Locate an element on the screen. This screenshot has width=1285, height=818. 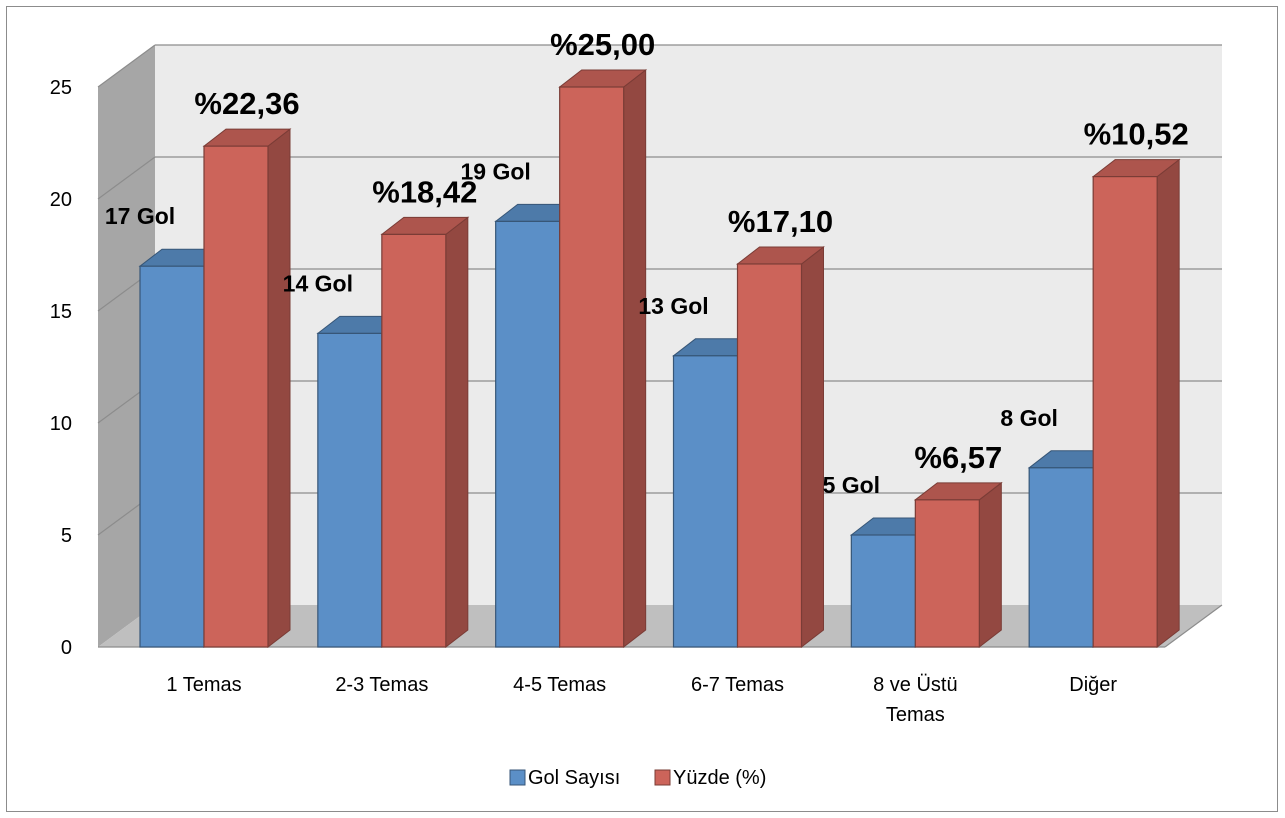
y-axis-ticks: 0 5 10 15 20 25 is located at coordinates (61, 368).